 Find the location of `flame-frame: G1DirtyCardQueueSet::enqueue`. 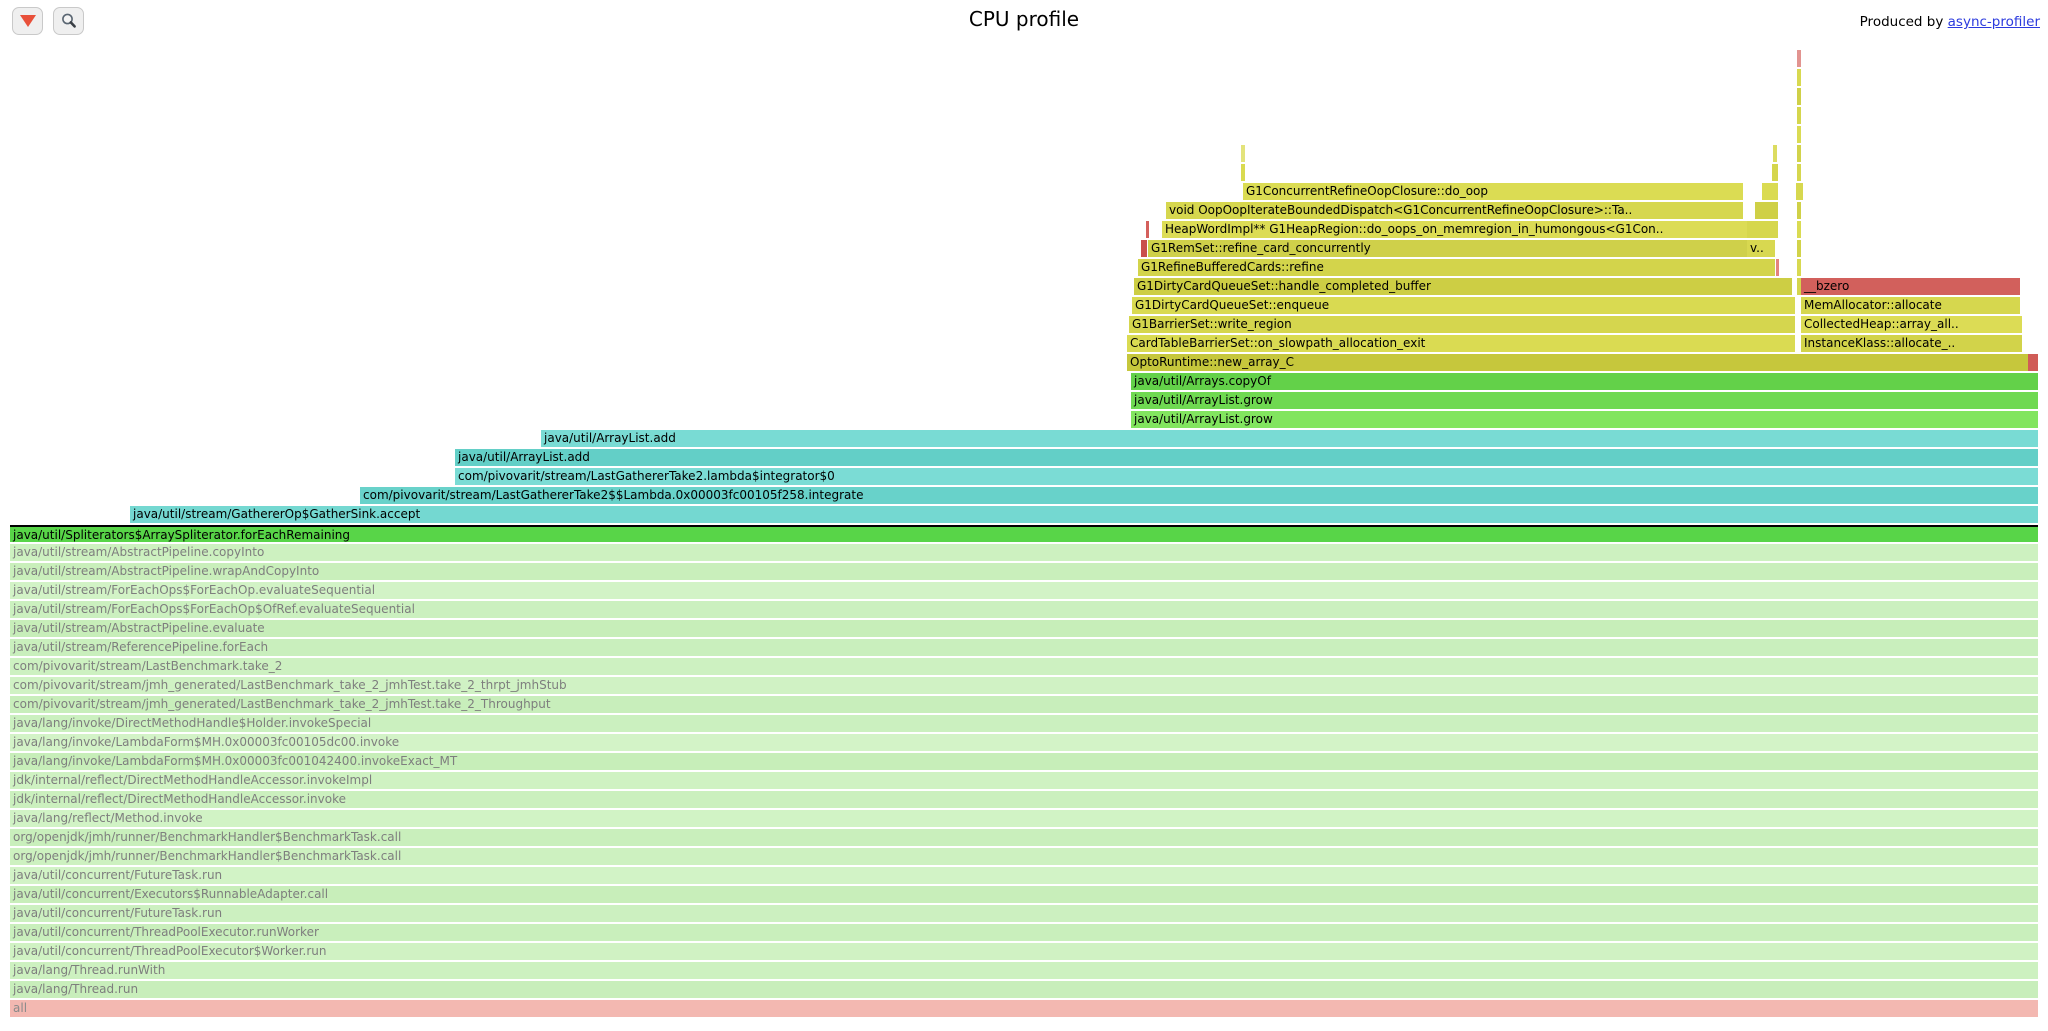

flame-frame: G1DirtyCardQueueSet::enqueue is located at coordinates (1463, 305).